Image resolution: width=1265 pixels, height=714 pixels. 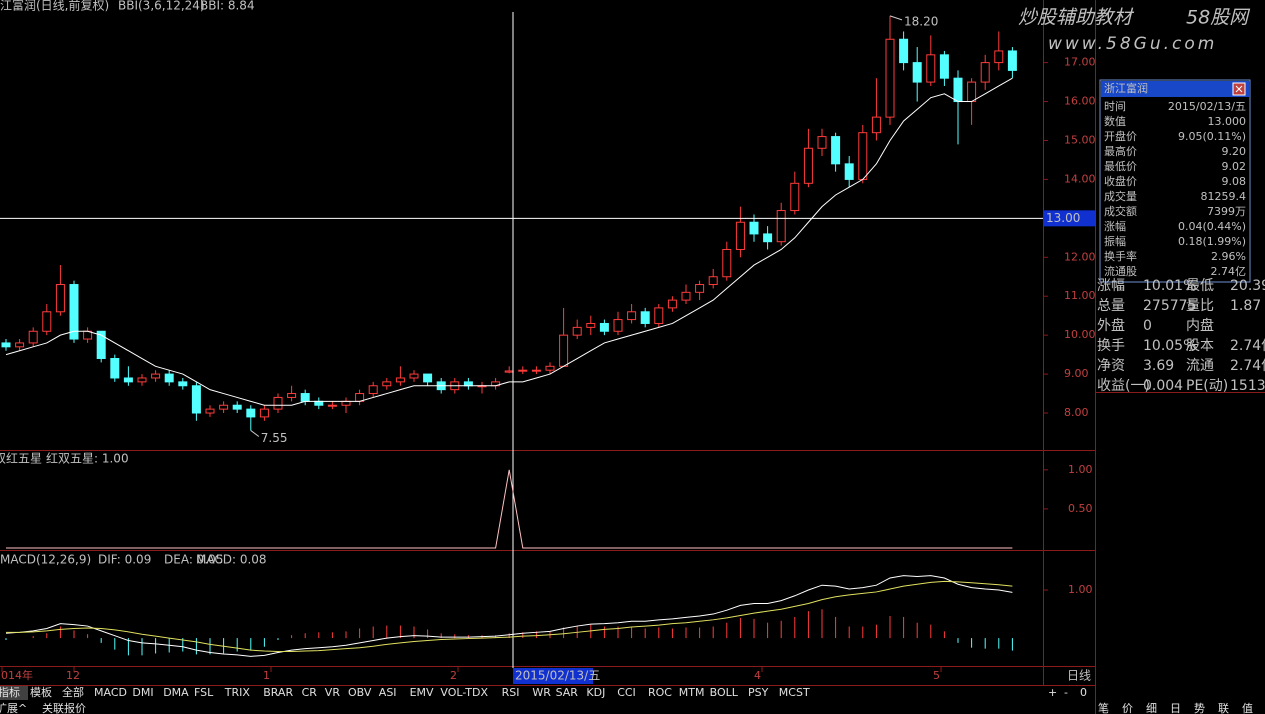 I want to click on toolbar-item: RSI, so click(x=511, y=692).